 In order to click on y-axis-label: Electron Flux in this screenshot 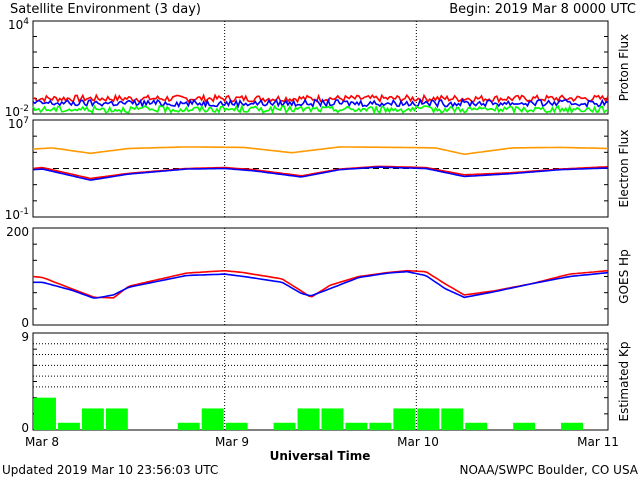, I will do `click(624, 169)`.